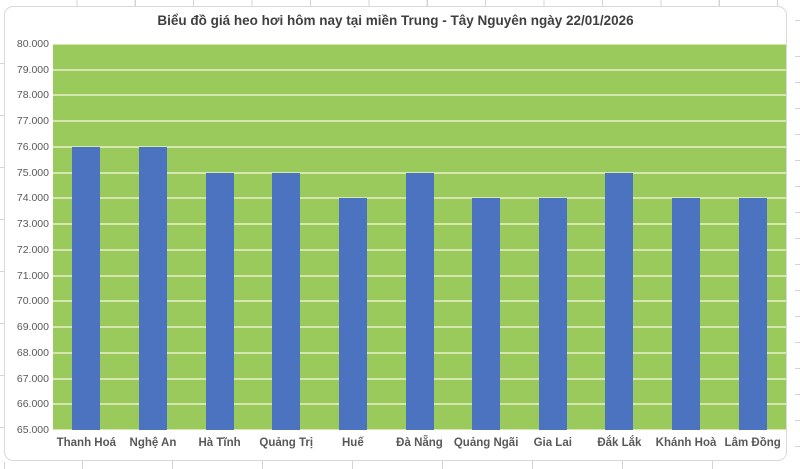 This screenshot has width=800, height=469. I want to click on y-axis-tick-label: 77.000, so click(32, 121).